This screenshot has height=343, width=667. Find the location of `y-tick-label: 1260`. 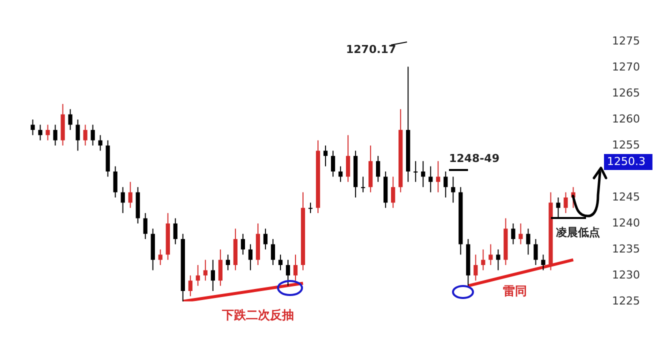

y-tick-label: 1260 is located at coordinates (626, 119).